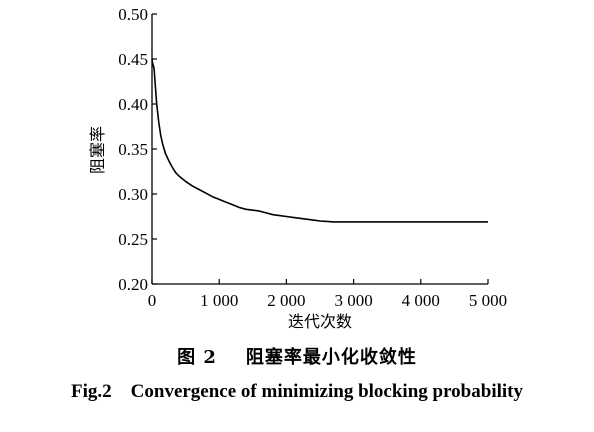 This screenshot has height=432, width=594. What do you see at coordinates (488, 300) in the screenshot?
I see `x-tick-label: 5 000` at bounding box center [488, 300].